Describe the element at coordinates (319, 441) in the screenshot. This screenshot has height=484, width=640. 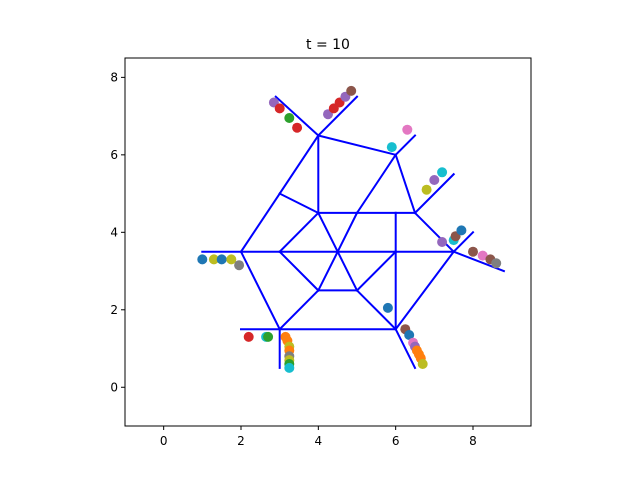
I see `x-tick-label: 4` at that location.